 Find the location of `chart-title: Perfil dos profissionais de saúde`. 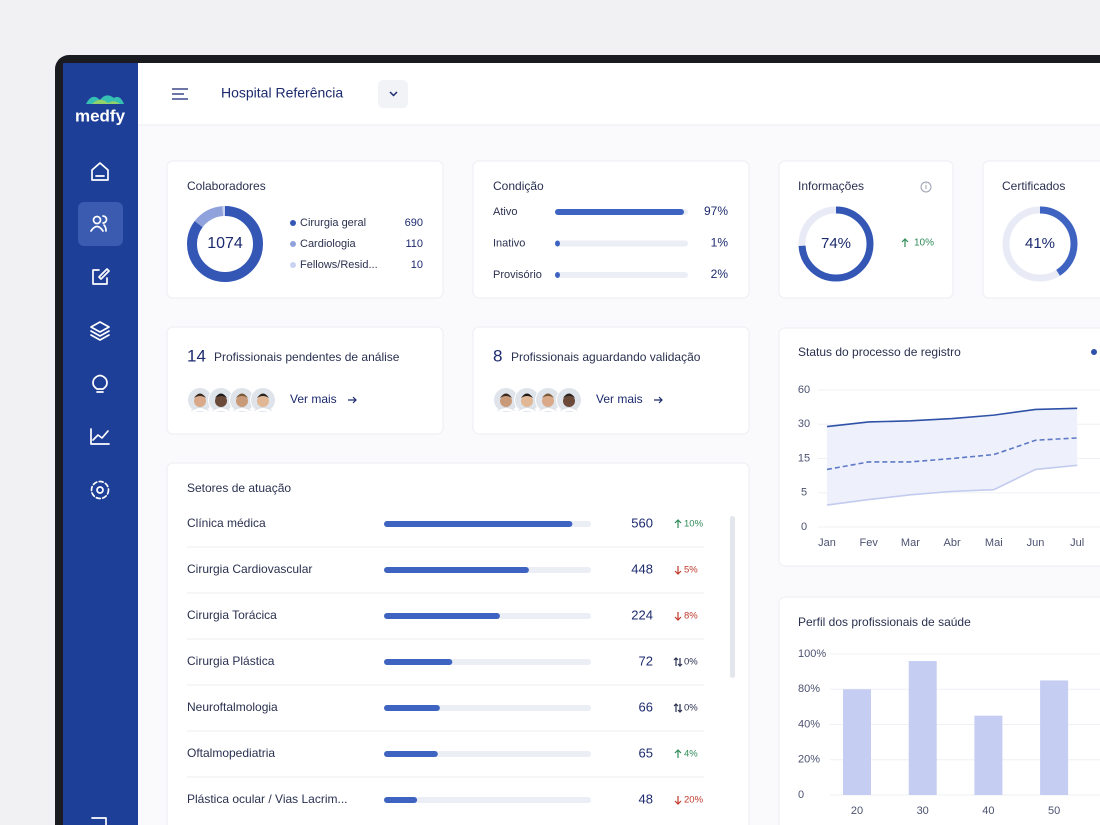

chart-title: Perfil dos profissionais de saúde is located at coordinates (884, 622).